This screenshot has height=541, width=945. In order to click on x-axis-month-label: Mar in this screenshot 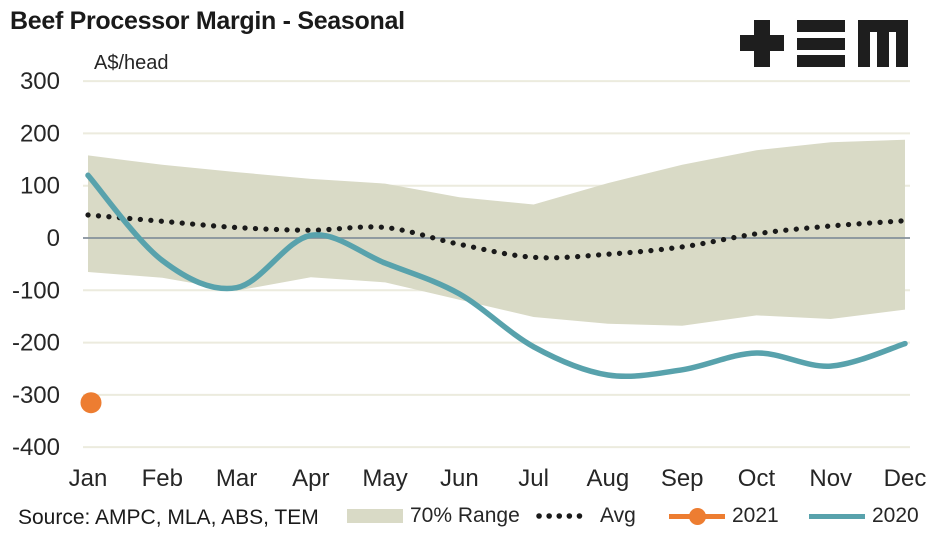, I will do `click(236, 478)`.